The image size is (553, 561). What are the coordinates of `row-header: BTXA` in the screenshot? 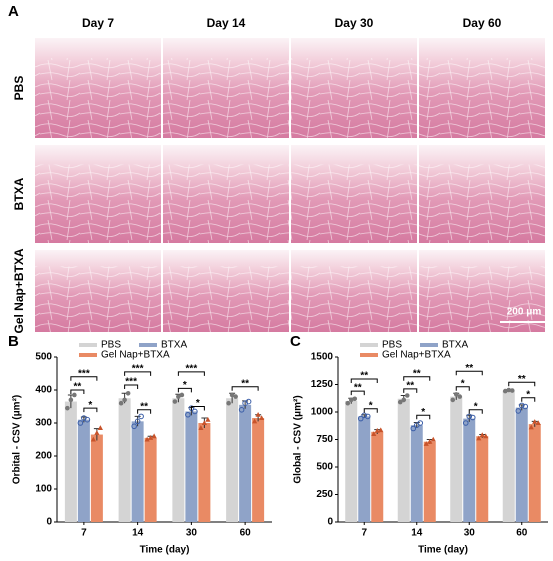 It's located at (19, 193).